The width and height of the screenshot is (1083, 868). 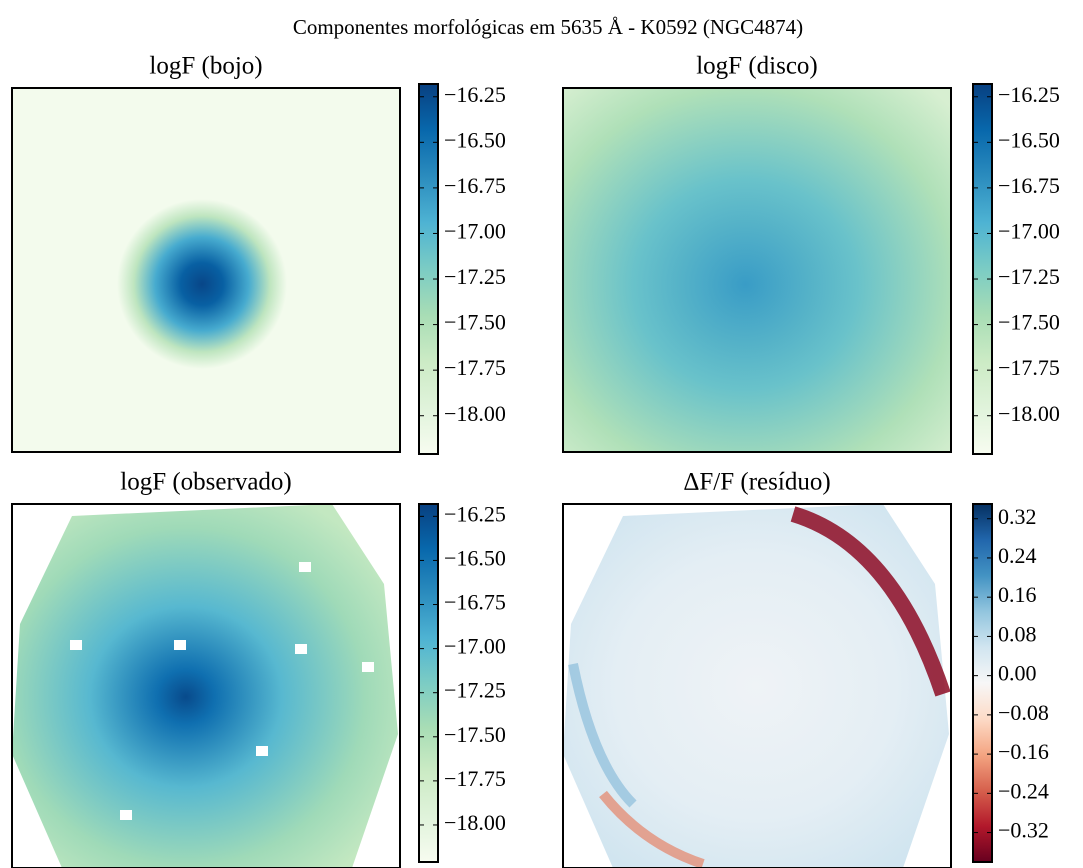 I want to click on colorbar-tick-label: 0.16, so click(x=1017, y=594).